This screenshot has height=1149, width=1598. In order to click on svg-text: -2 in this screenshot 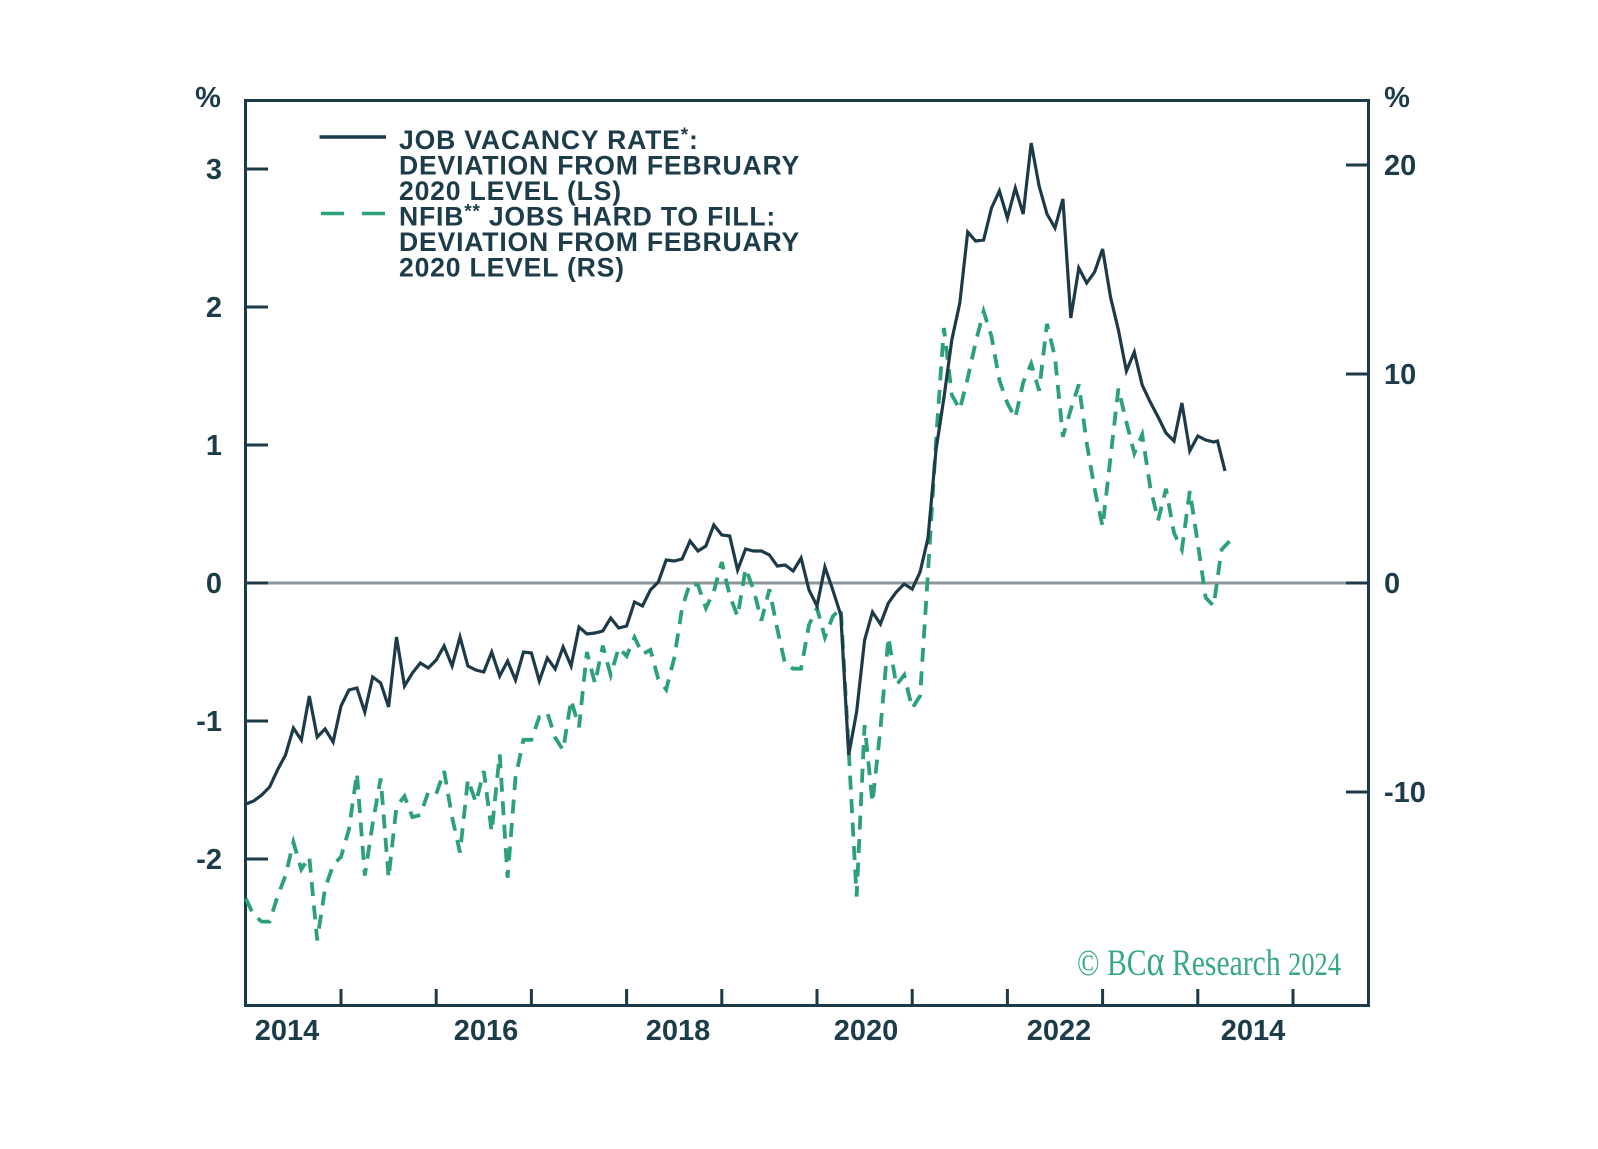, I will do `click(209, 860)`.